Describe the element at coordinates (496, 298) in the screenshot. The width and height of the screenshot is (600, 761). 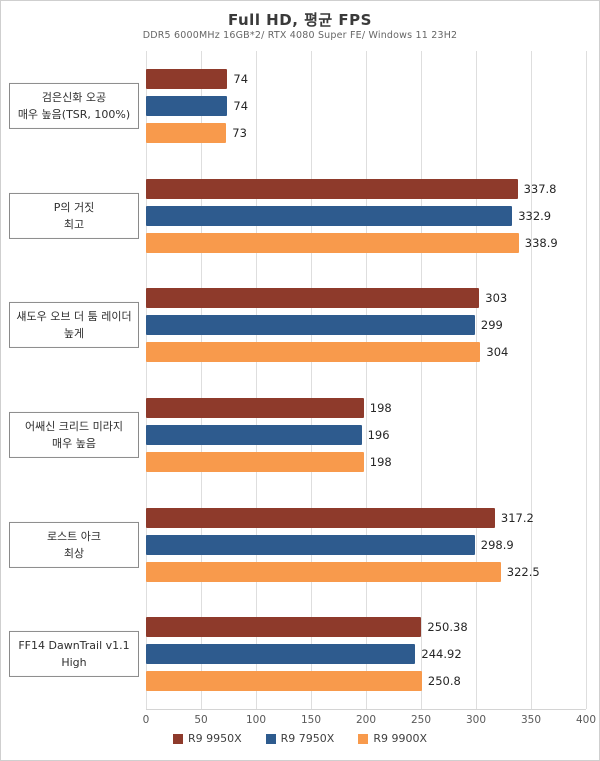
I see `value-label: 303` at that location.